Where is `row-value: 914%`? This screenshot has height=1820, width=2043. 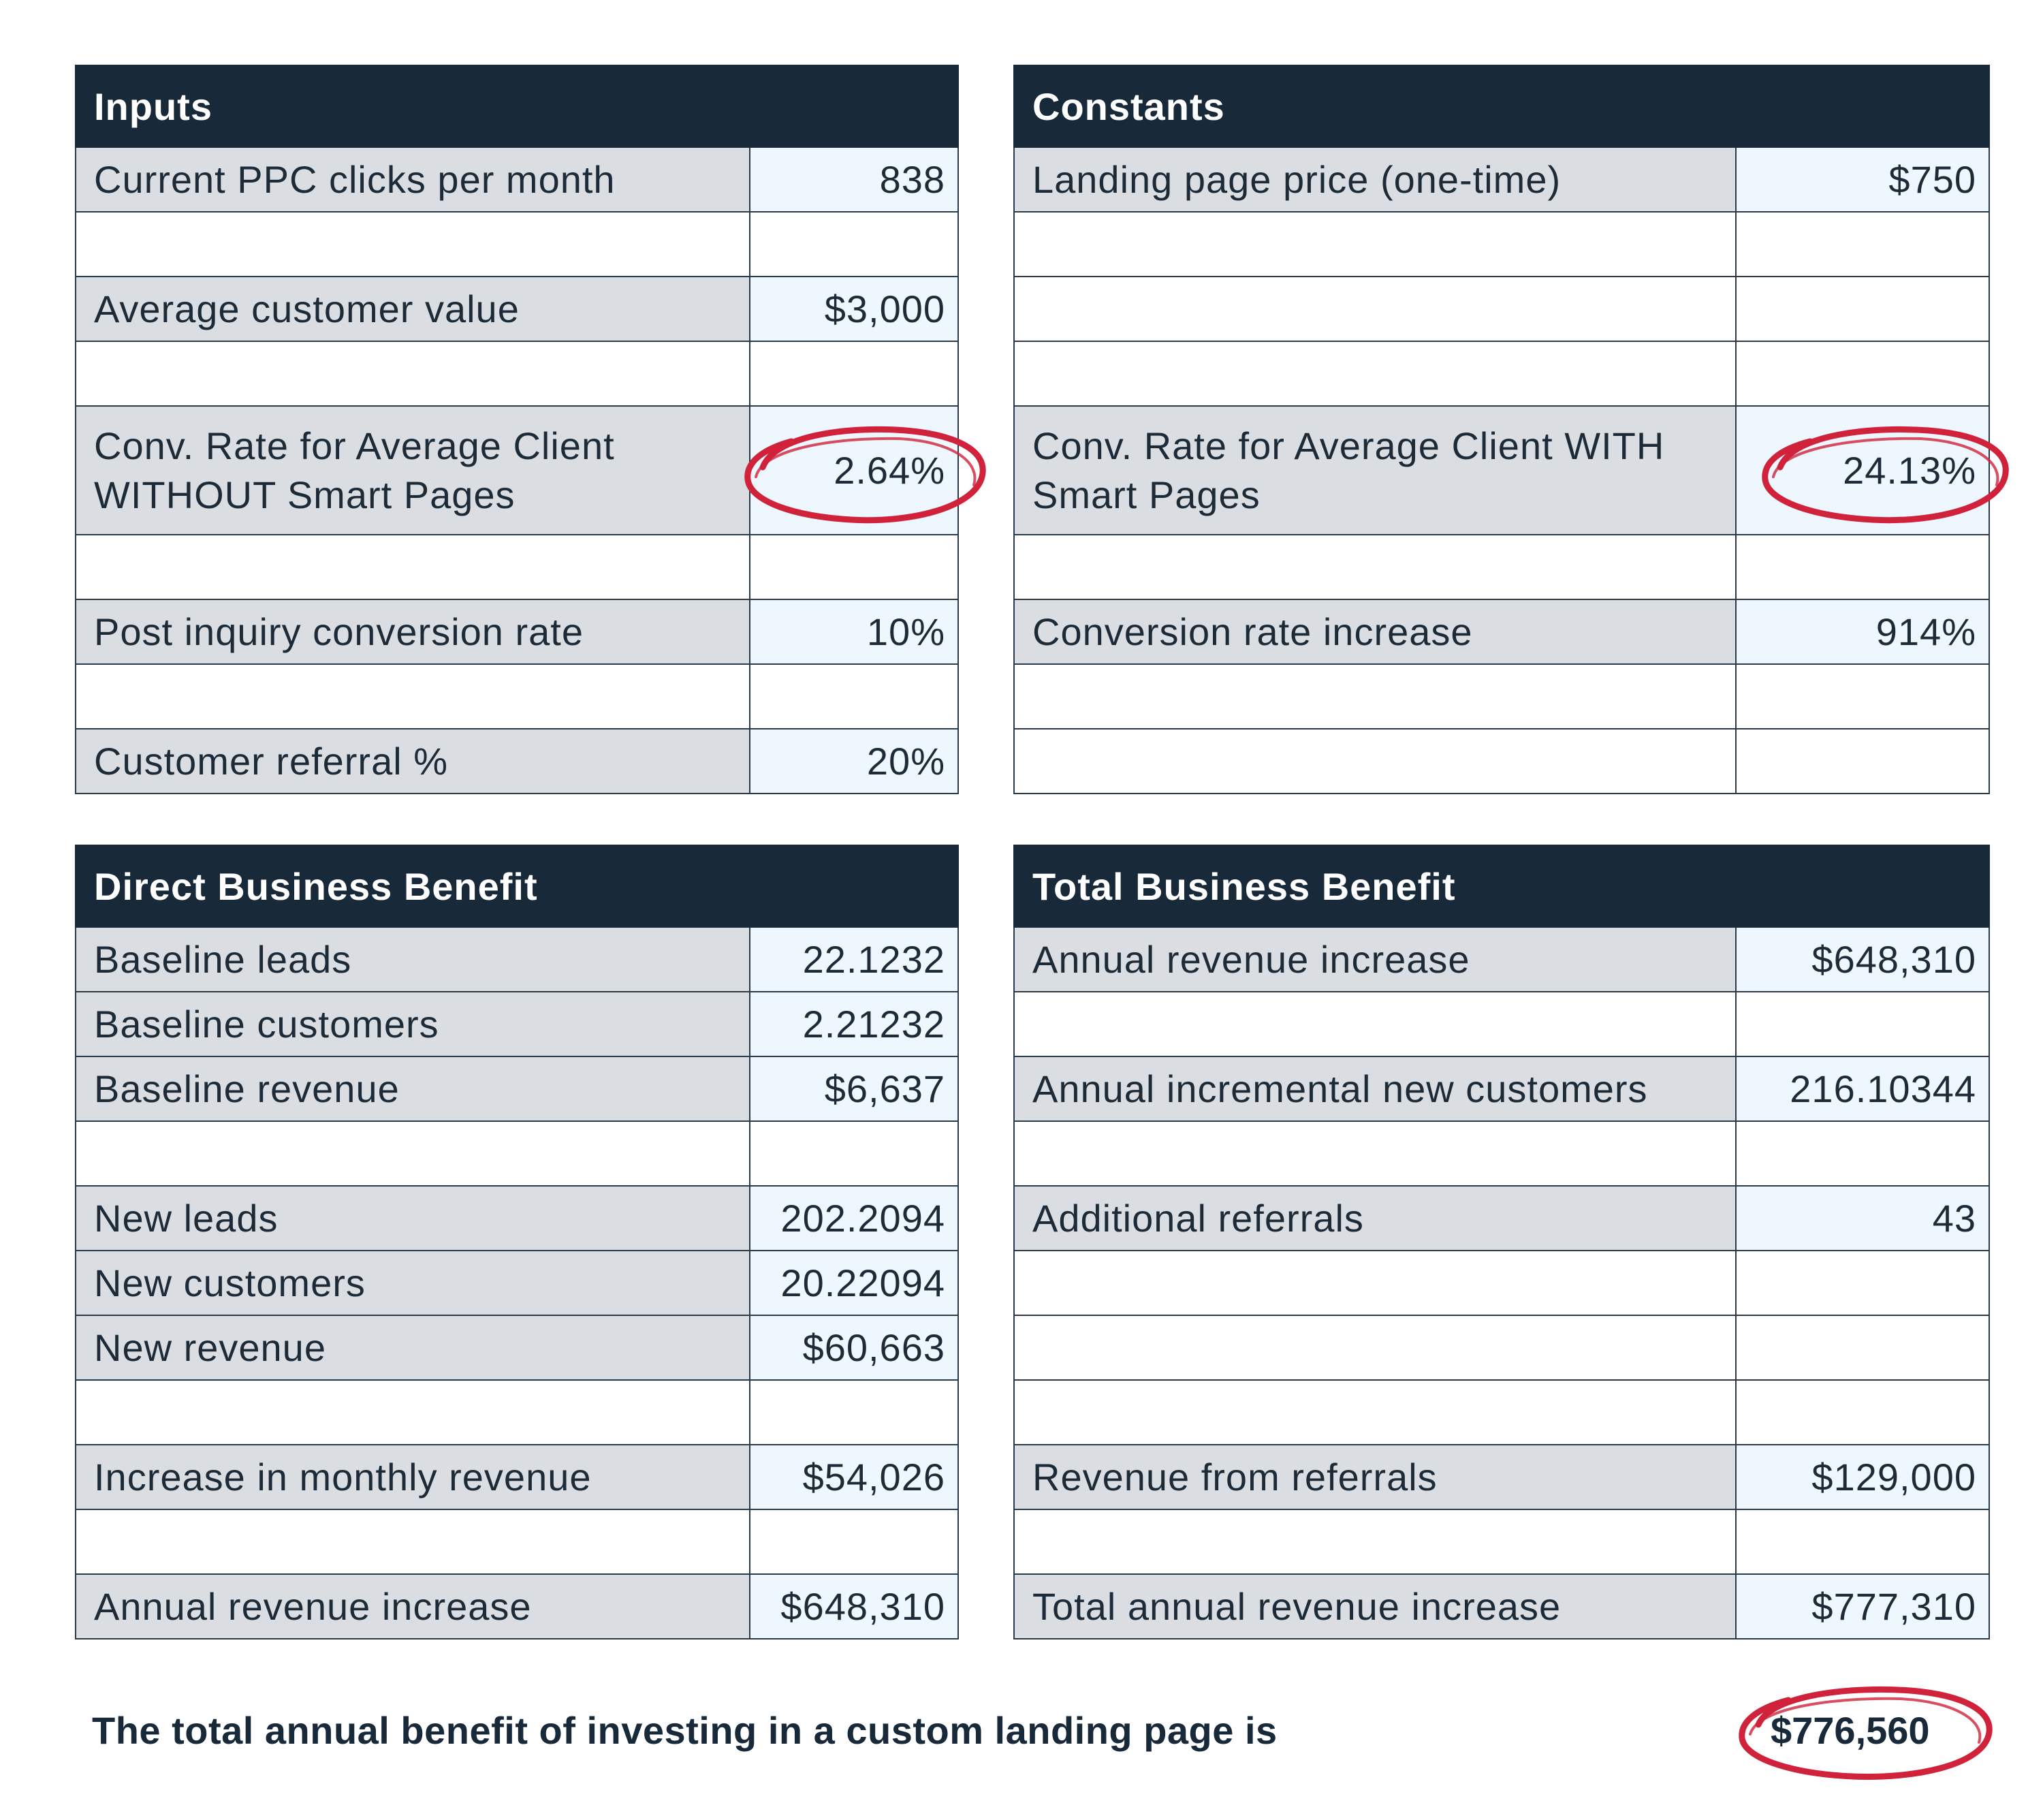
row-value: 914% is located at coordinates (1863, 631).